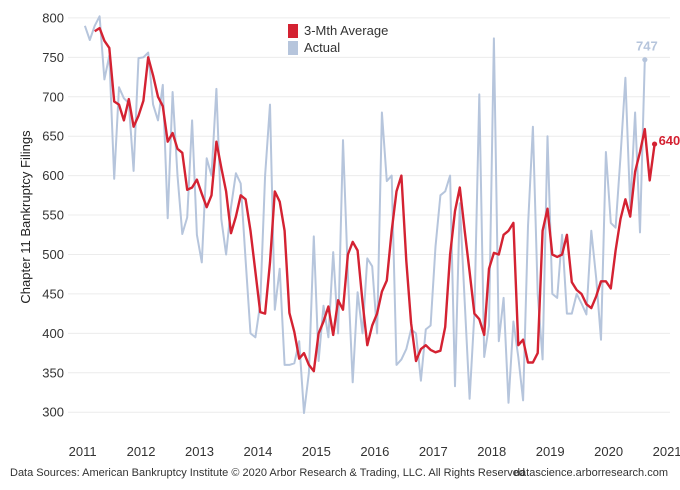 This screenshot has width=680, height=490. Describe the element at coordinates (53, 136) in the screenshot. I see `y-tick-label: 650` at that location.